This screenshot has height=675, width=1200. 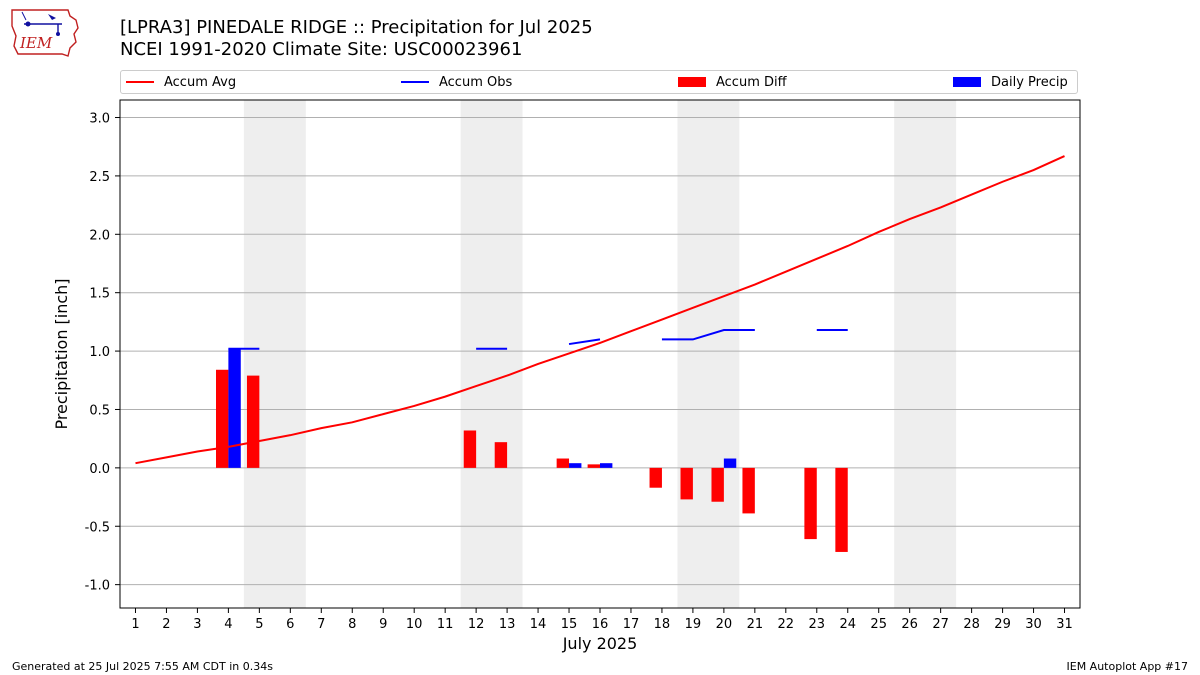 I want to click on x-tick-label: 30, so click(x=1033, y=624).